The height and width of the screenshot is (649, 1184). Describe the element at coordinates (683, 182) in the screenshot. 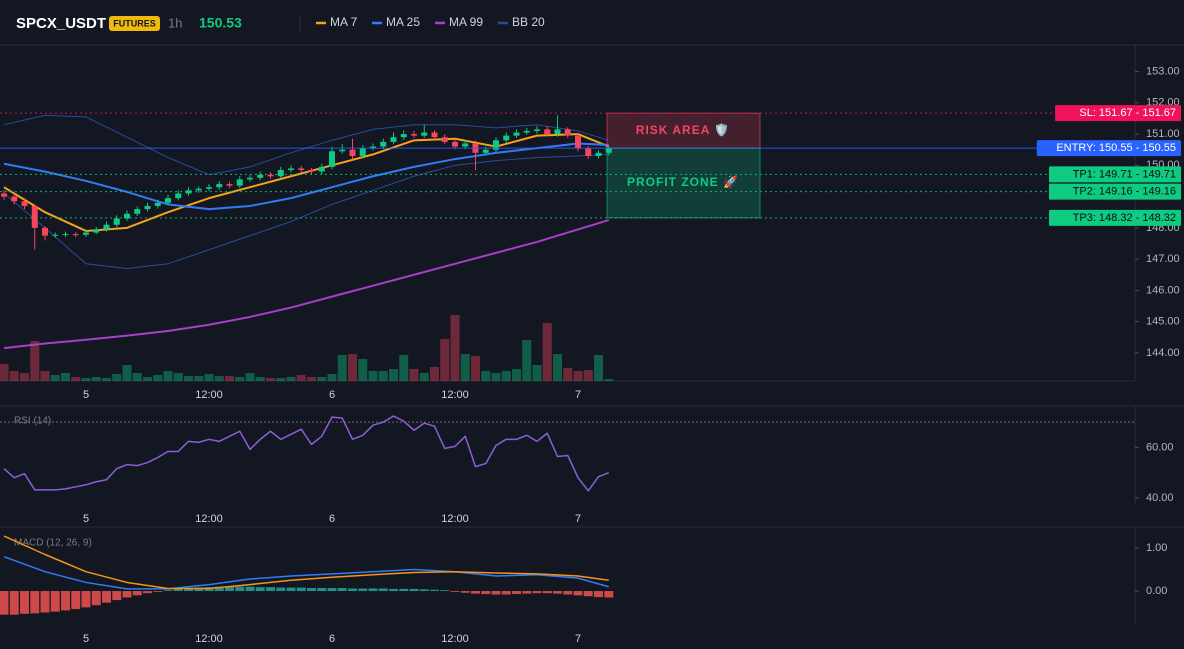

I see `zone-label: PROFIT ZONE 🚀` at that location.